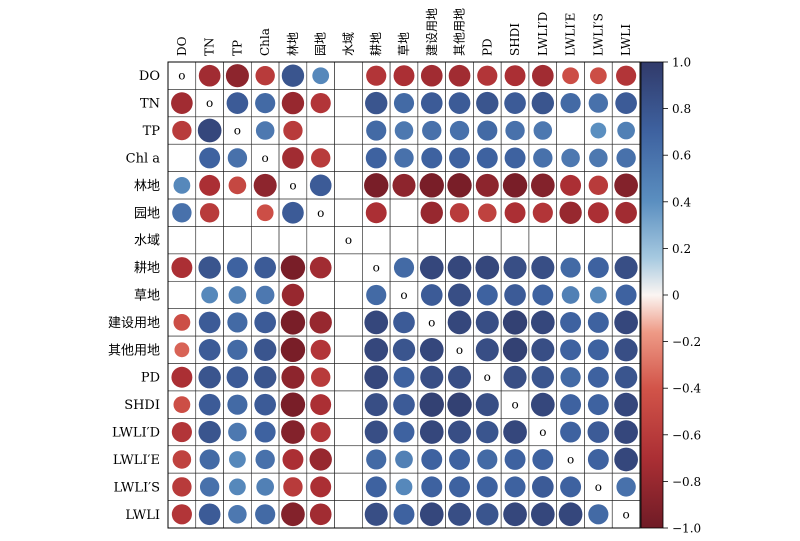 The width and height of the screenshot is (800, 541). Describe the element at coordinates (681, 109) in the screenshot. I see `colorbar-tick-label: 0.8` at that location.